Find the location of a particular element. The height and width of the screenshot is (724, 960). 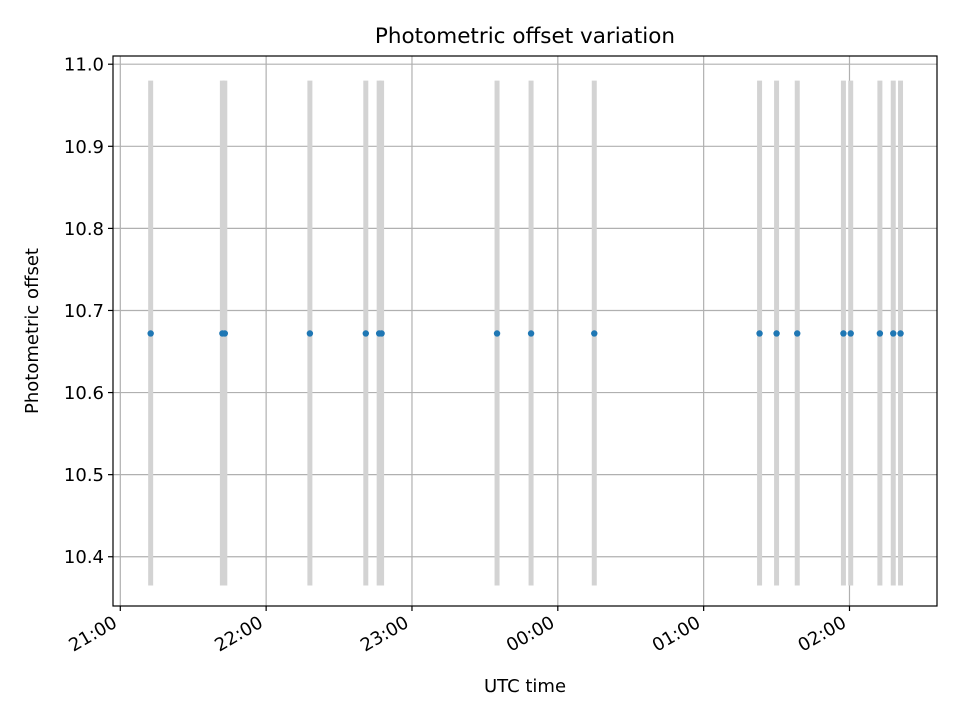

y-tick-label: 10.6 is located at coordinates (84, 393).